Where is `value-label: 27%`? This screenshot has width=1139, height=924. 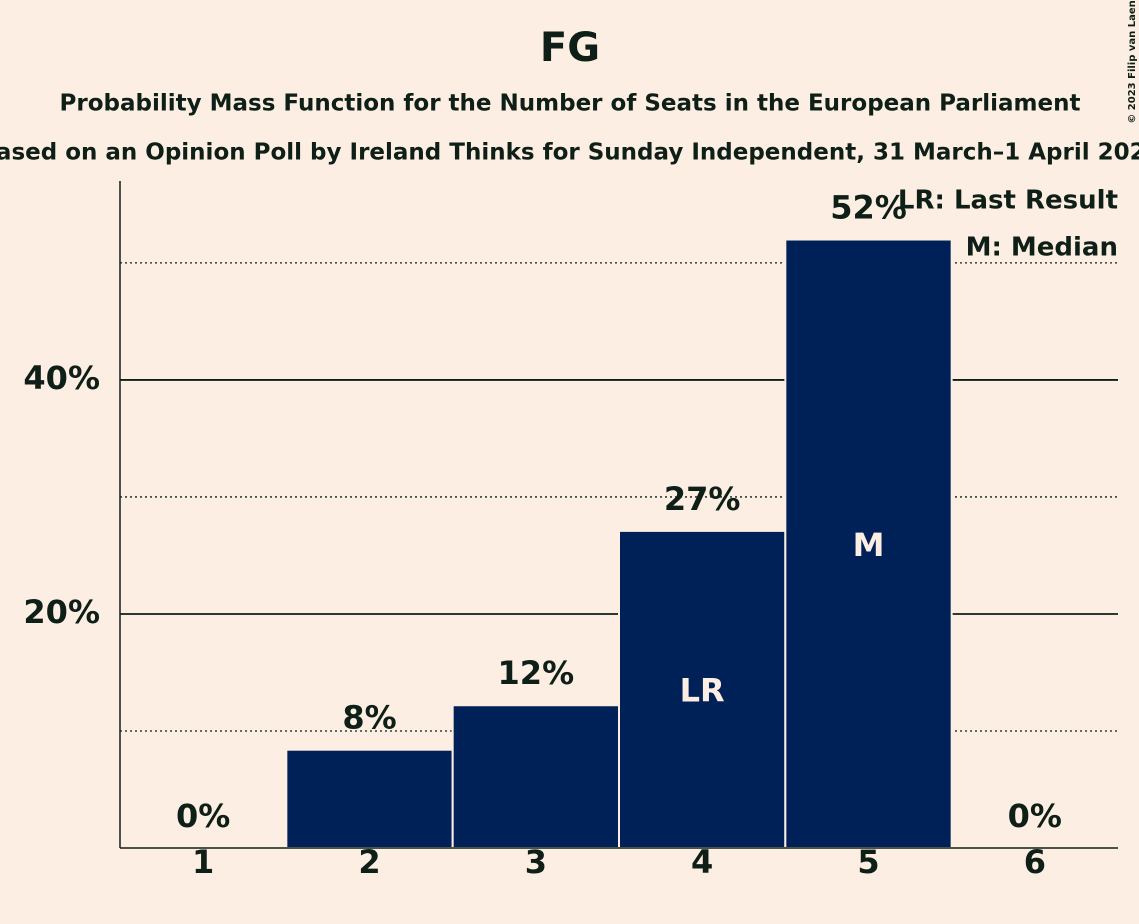
value-label: 27% is located at coordinates (702, 499).